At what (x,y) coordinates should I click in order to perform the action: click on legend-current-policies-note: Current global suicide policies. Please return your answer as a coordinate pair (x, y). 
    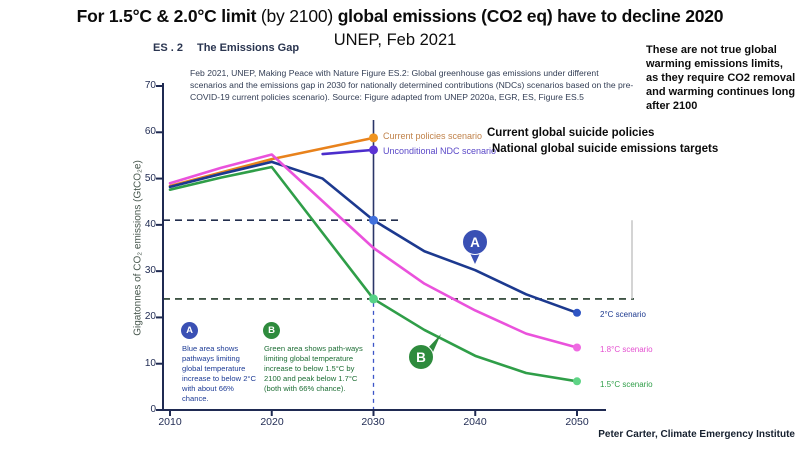
    Looking at the image, I should click on (571, 133).